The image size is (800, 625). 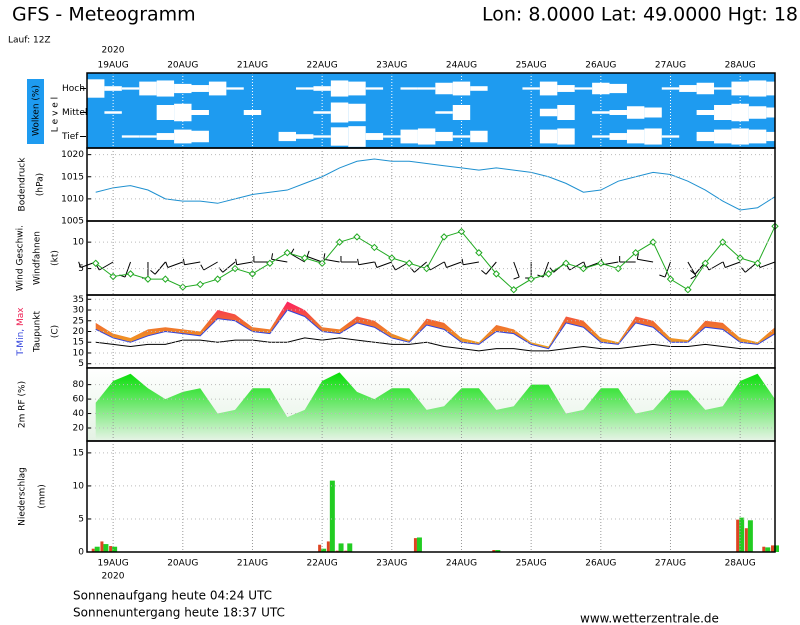 What do you see at coordinates (23, 184) in the screenshot?
I see `y-axis-label: Bodendruck` at bounding box center [23, 184].